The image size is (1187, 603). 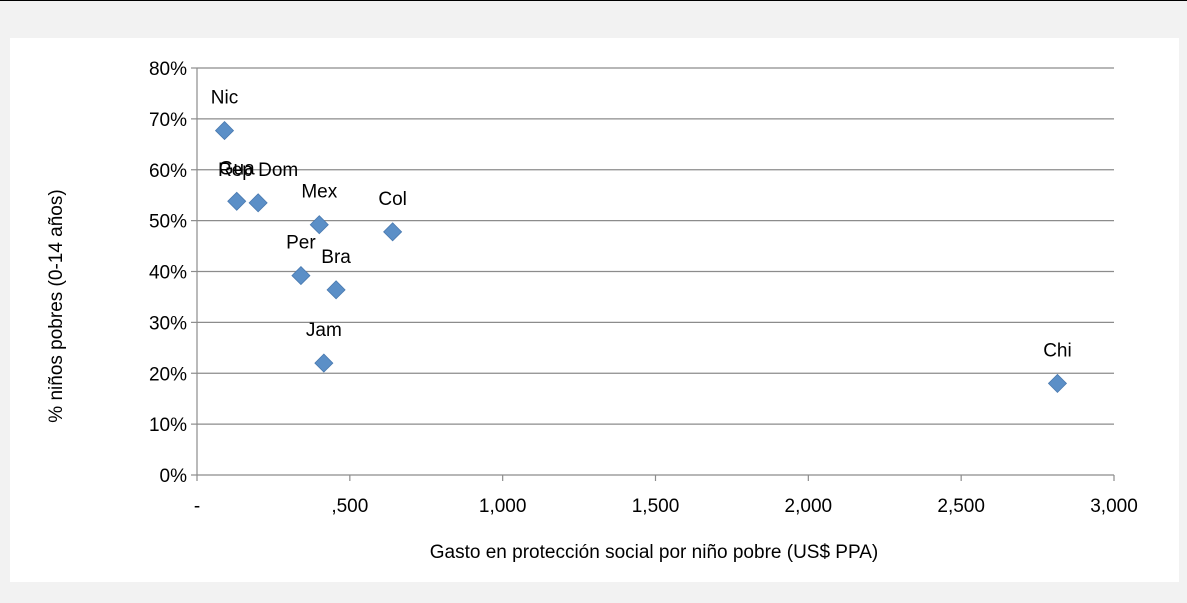 I want to click on y-axis-title: % niños pobres (0-14 años), so click(x=56, y=305).